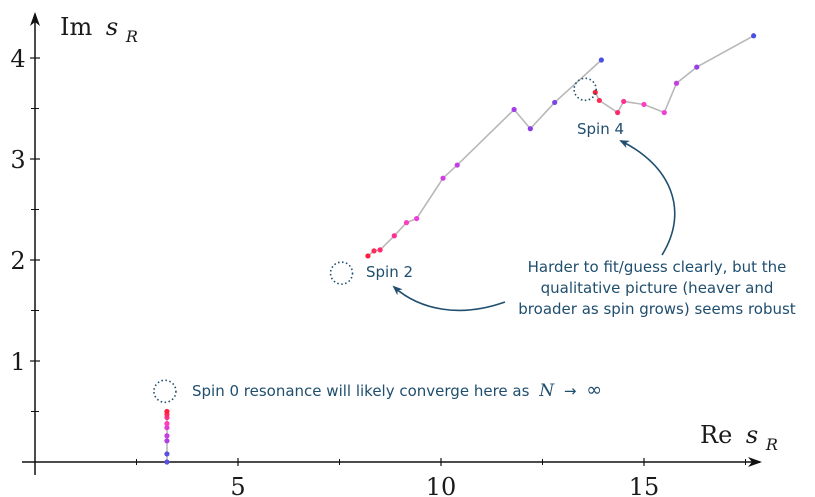 This screenshot has width=815, height=497. Describe the element at coordinates (17, 160) in the screenshot. I see `y-tick-label: 3` at that location.